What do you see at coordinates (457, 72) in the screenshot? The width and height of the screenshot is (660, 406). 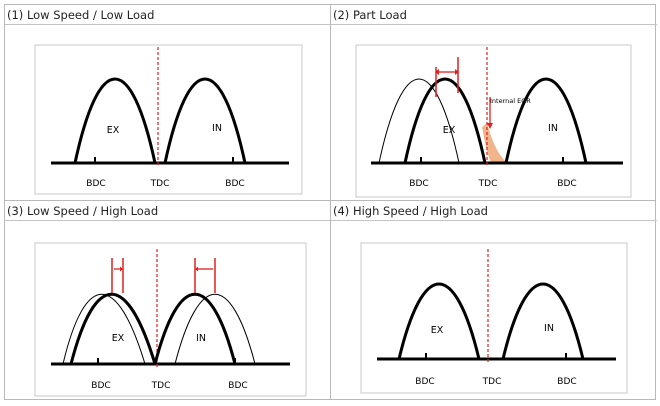 I see `shift-arrow-head` at bounding box center [457, 72].